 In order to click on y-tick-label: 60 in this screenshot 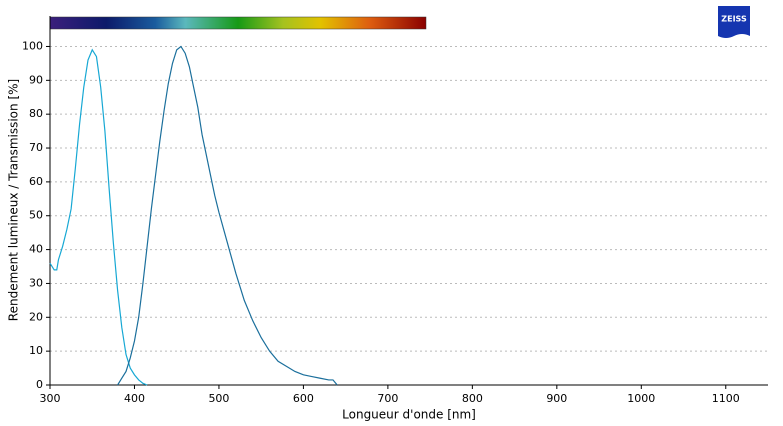, I will do `click(36, 181)`.